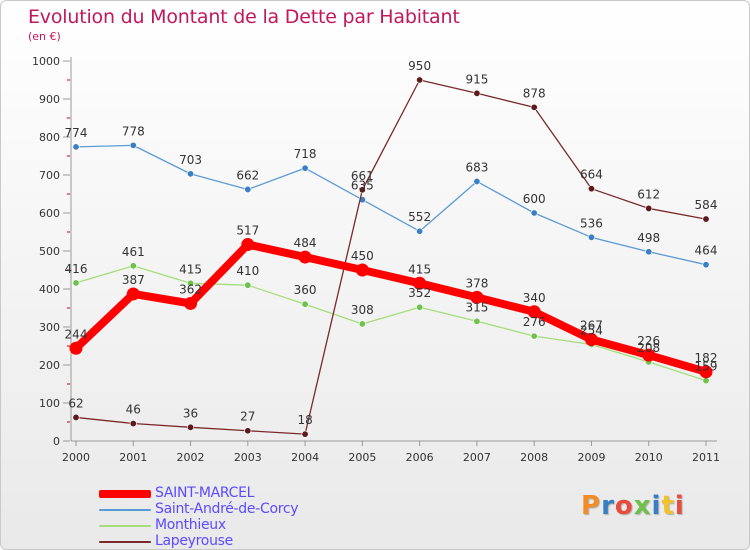 This screenshot has width=750, height=550. I want to click on data-label: 340, so click(534, 298).